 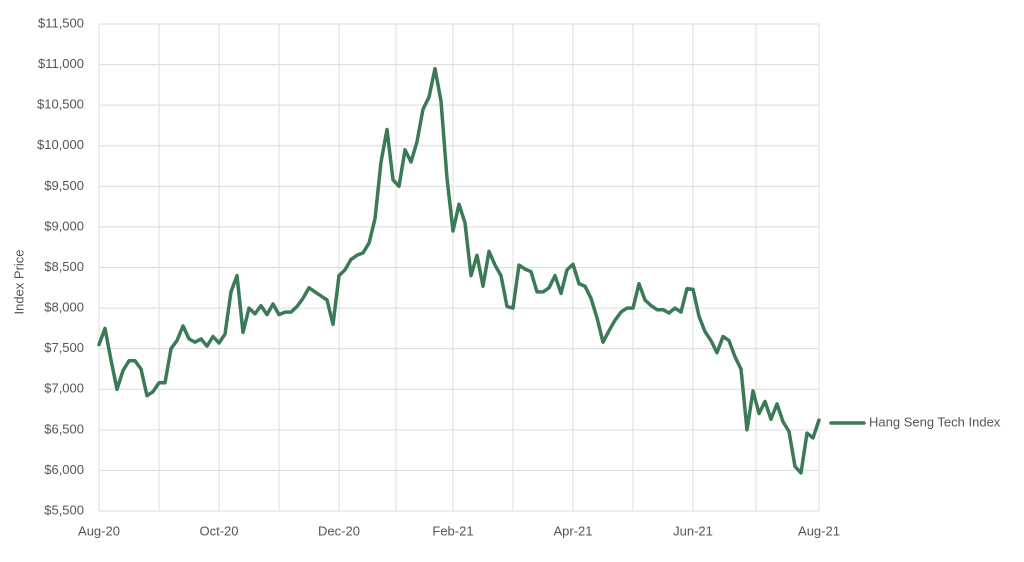 What do you see at coordinates (64, 509) in the screenshot?
I see `y-tick-label: $5,500` at bounding box center [64, 509].